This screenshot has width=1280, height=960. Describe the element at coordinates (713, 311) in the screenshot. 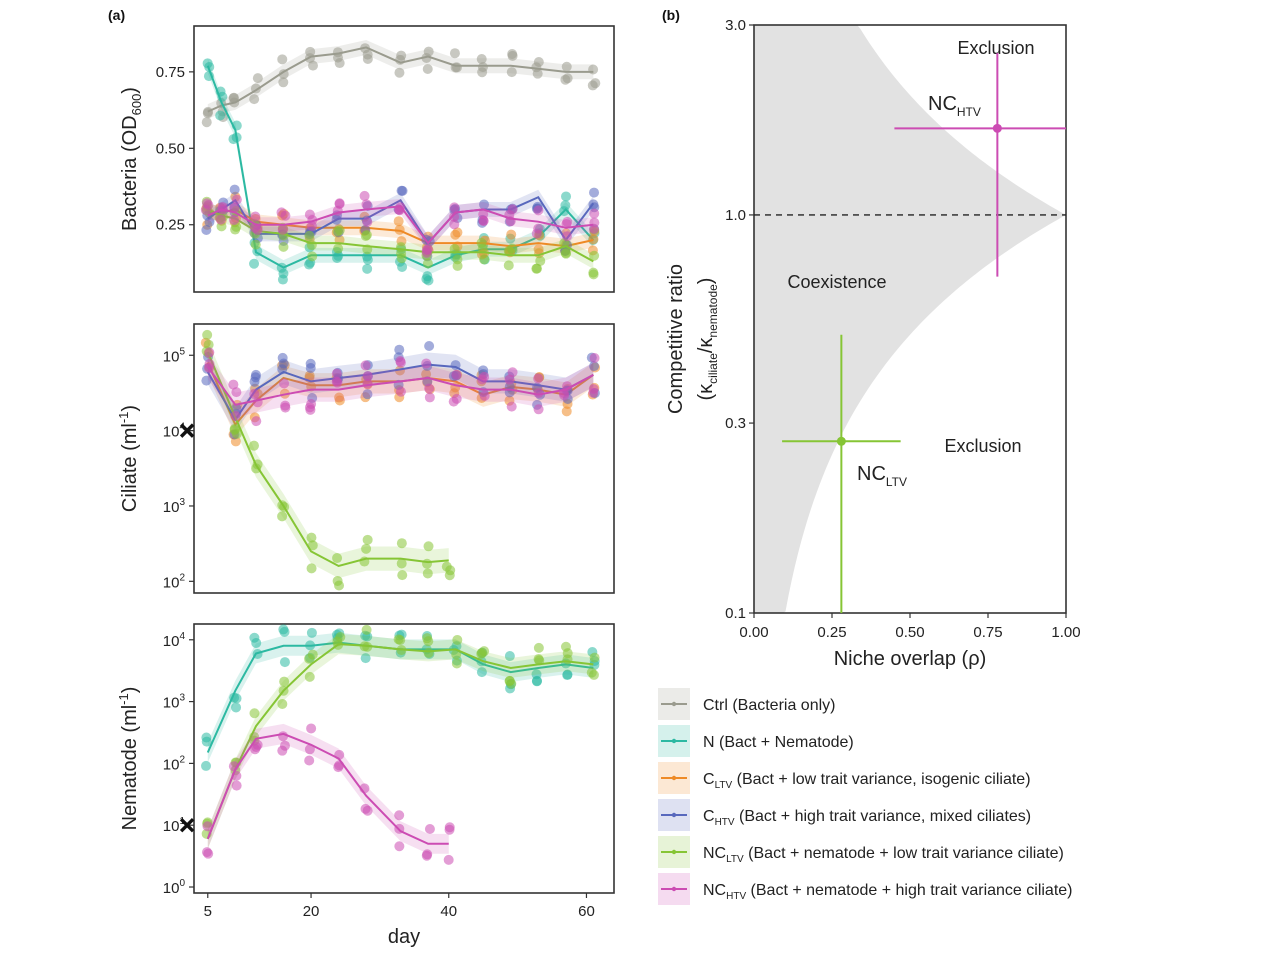

I see `ratio-subscript-nematode: nematode` at that location.